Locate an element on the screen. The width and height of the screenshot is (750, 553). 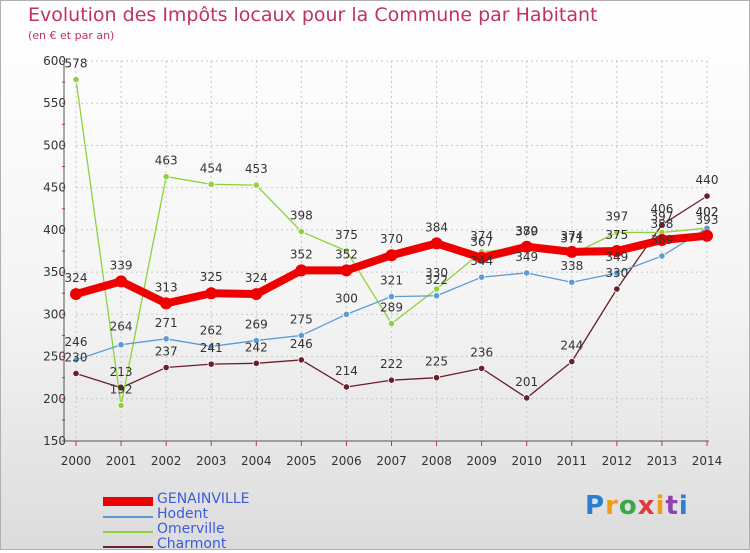
data-label: 379 is located at coordinates (526, 232).